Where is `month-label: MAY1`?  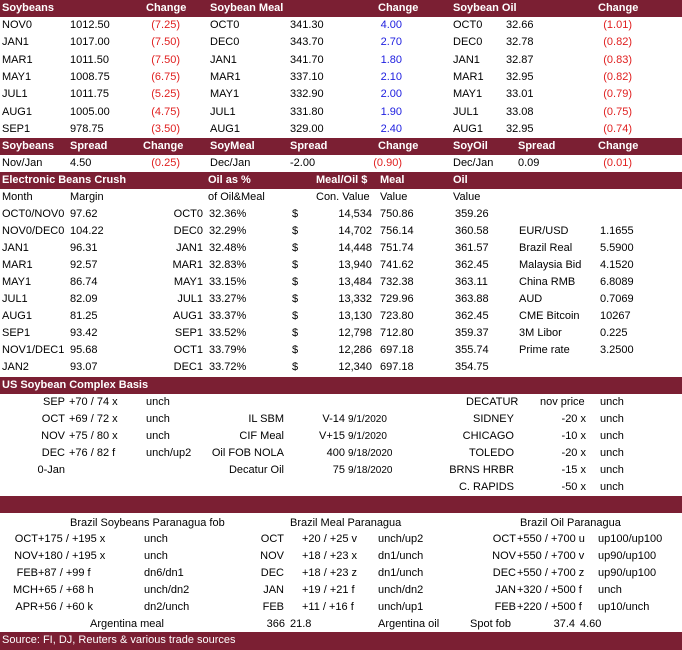 month-label: MAY1 is located at coordinates (17, 282).